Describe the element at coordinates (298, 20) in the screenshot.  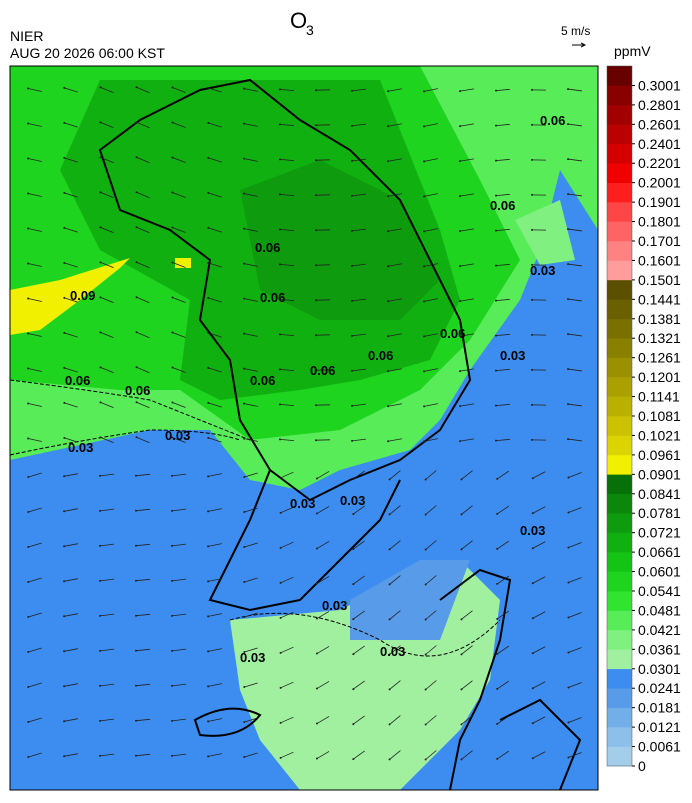
I see `title: O` at that location.